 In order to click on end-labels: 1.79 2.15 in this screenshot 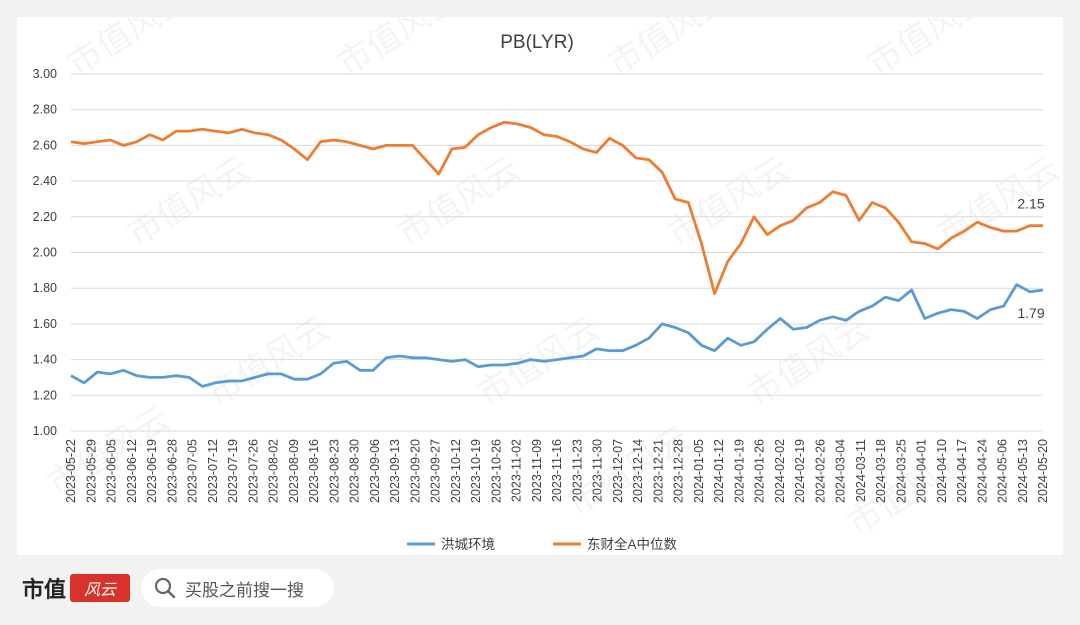, I will do `click(1030, 258)`.